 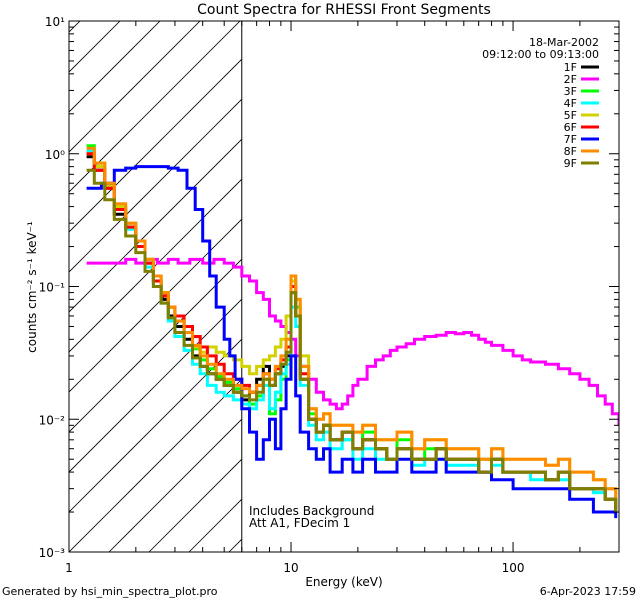 I want to click on footer-generated-by: Generated by hsi_min_spectra_plot.pro, so click(x=110, y=591).